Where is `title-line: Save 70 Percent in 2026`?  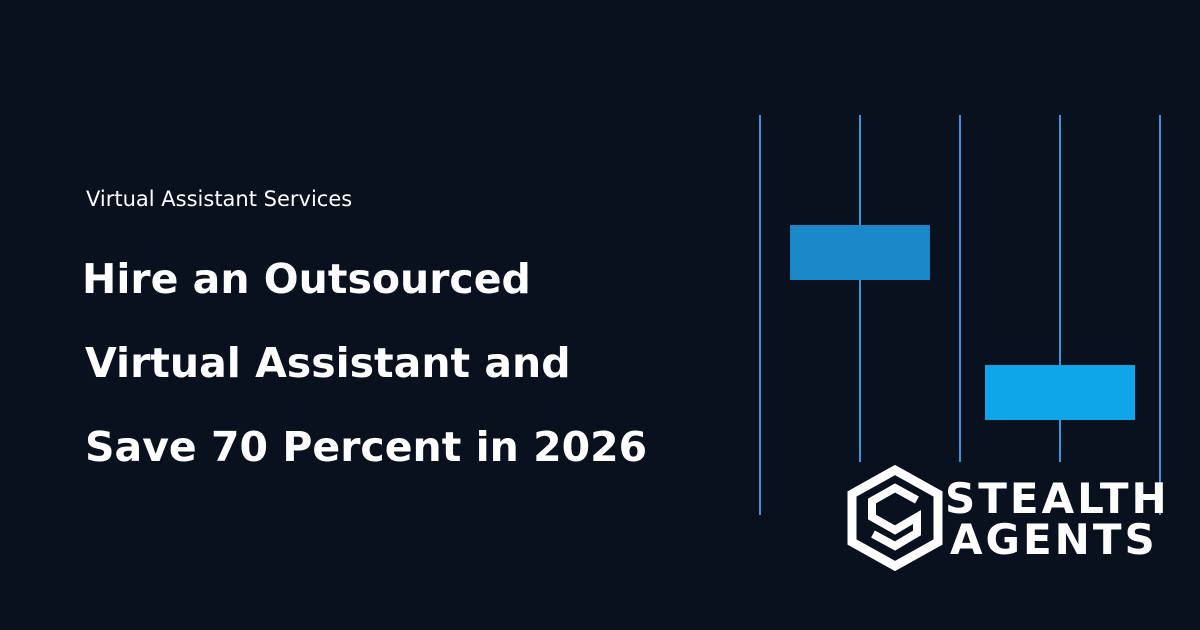 title-line: Save 70 Percent in 2026 is located at coordinates (366, 447).